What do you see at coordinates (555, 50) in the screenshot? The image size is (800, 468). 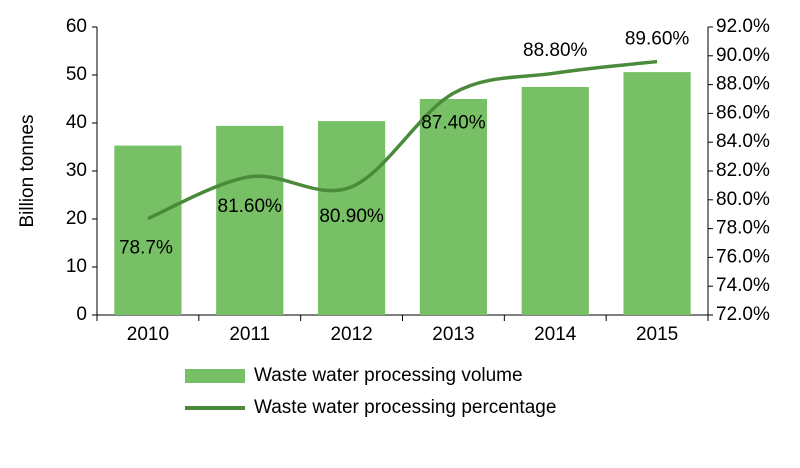 I see `data-label: 88.80%` at bounding box center [555, 50].